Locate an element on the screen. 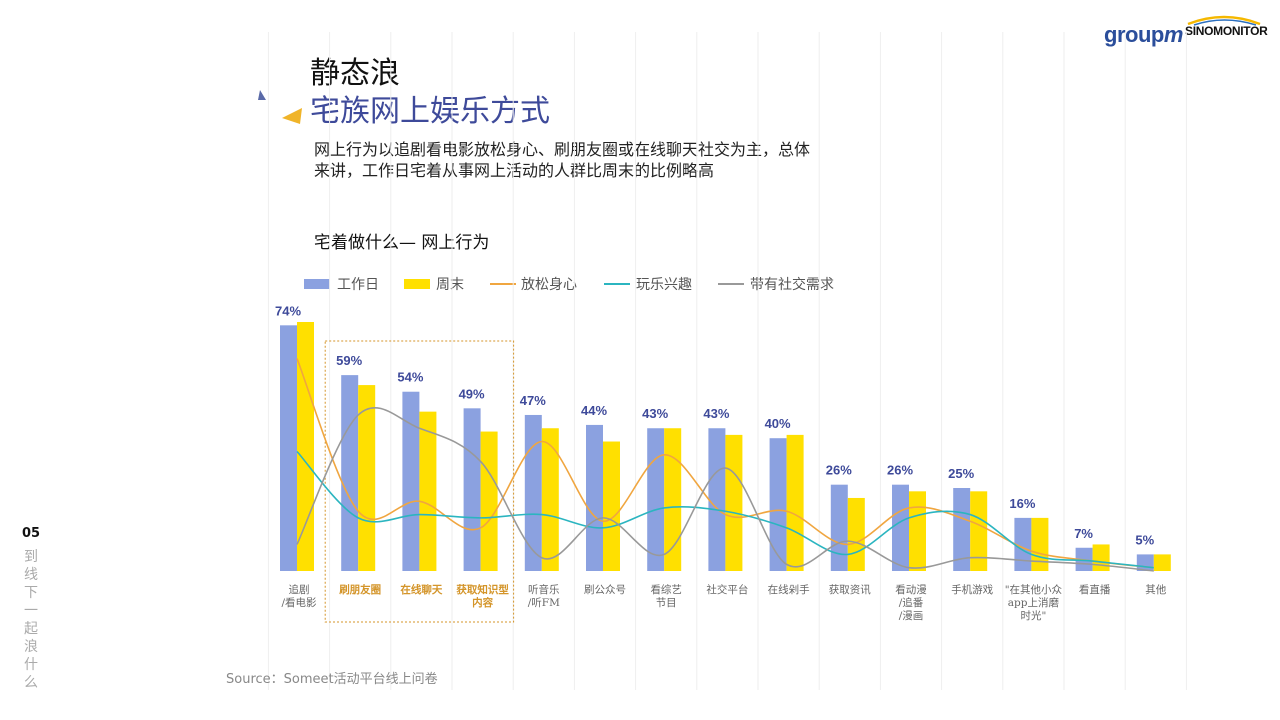  x-tick-label: 在线聊天 is located at coordinates (421, 589).